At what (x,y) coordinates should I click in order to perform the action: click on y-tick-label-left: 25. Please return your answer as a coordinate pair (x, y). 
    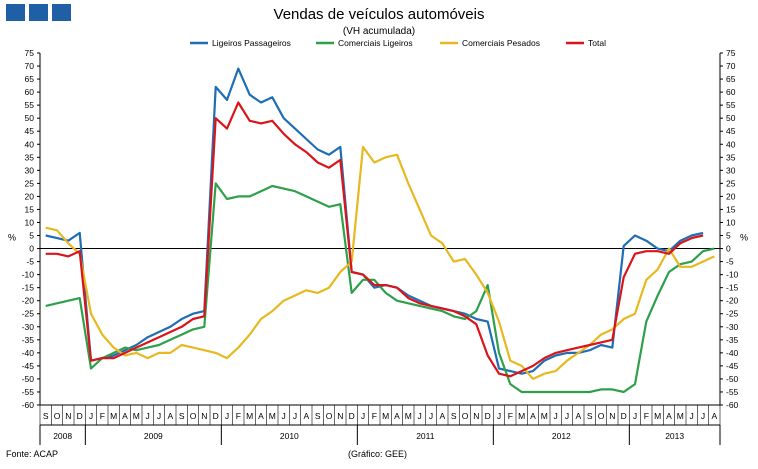
    Looking at the image, I should click on (30, 183).